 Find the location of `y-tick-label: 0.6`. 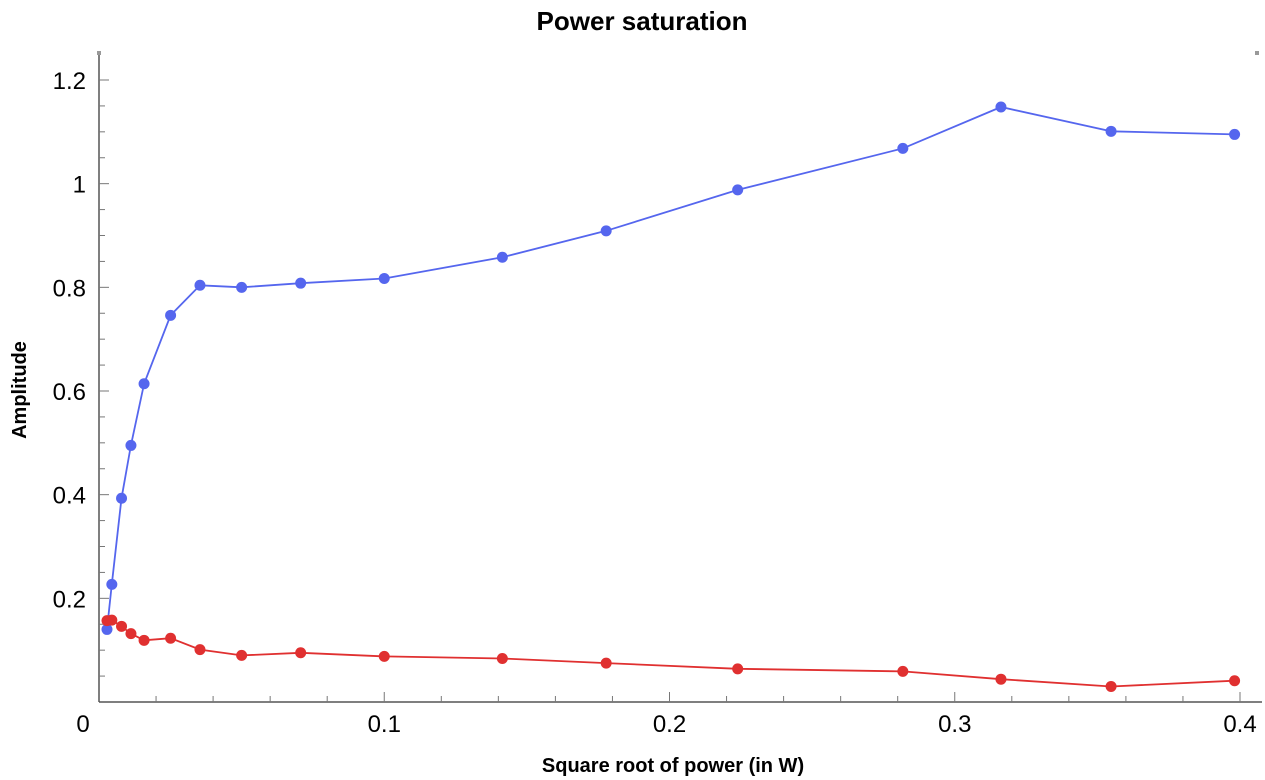

y-tick-label: 0.6 is located at coordinates (69, 392).